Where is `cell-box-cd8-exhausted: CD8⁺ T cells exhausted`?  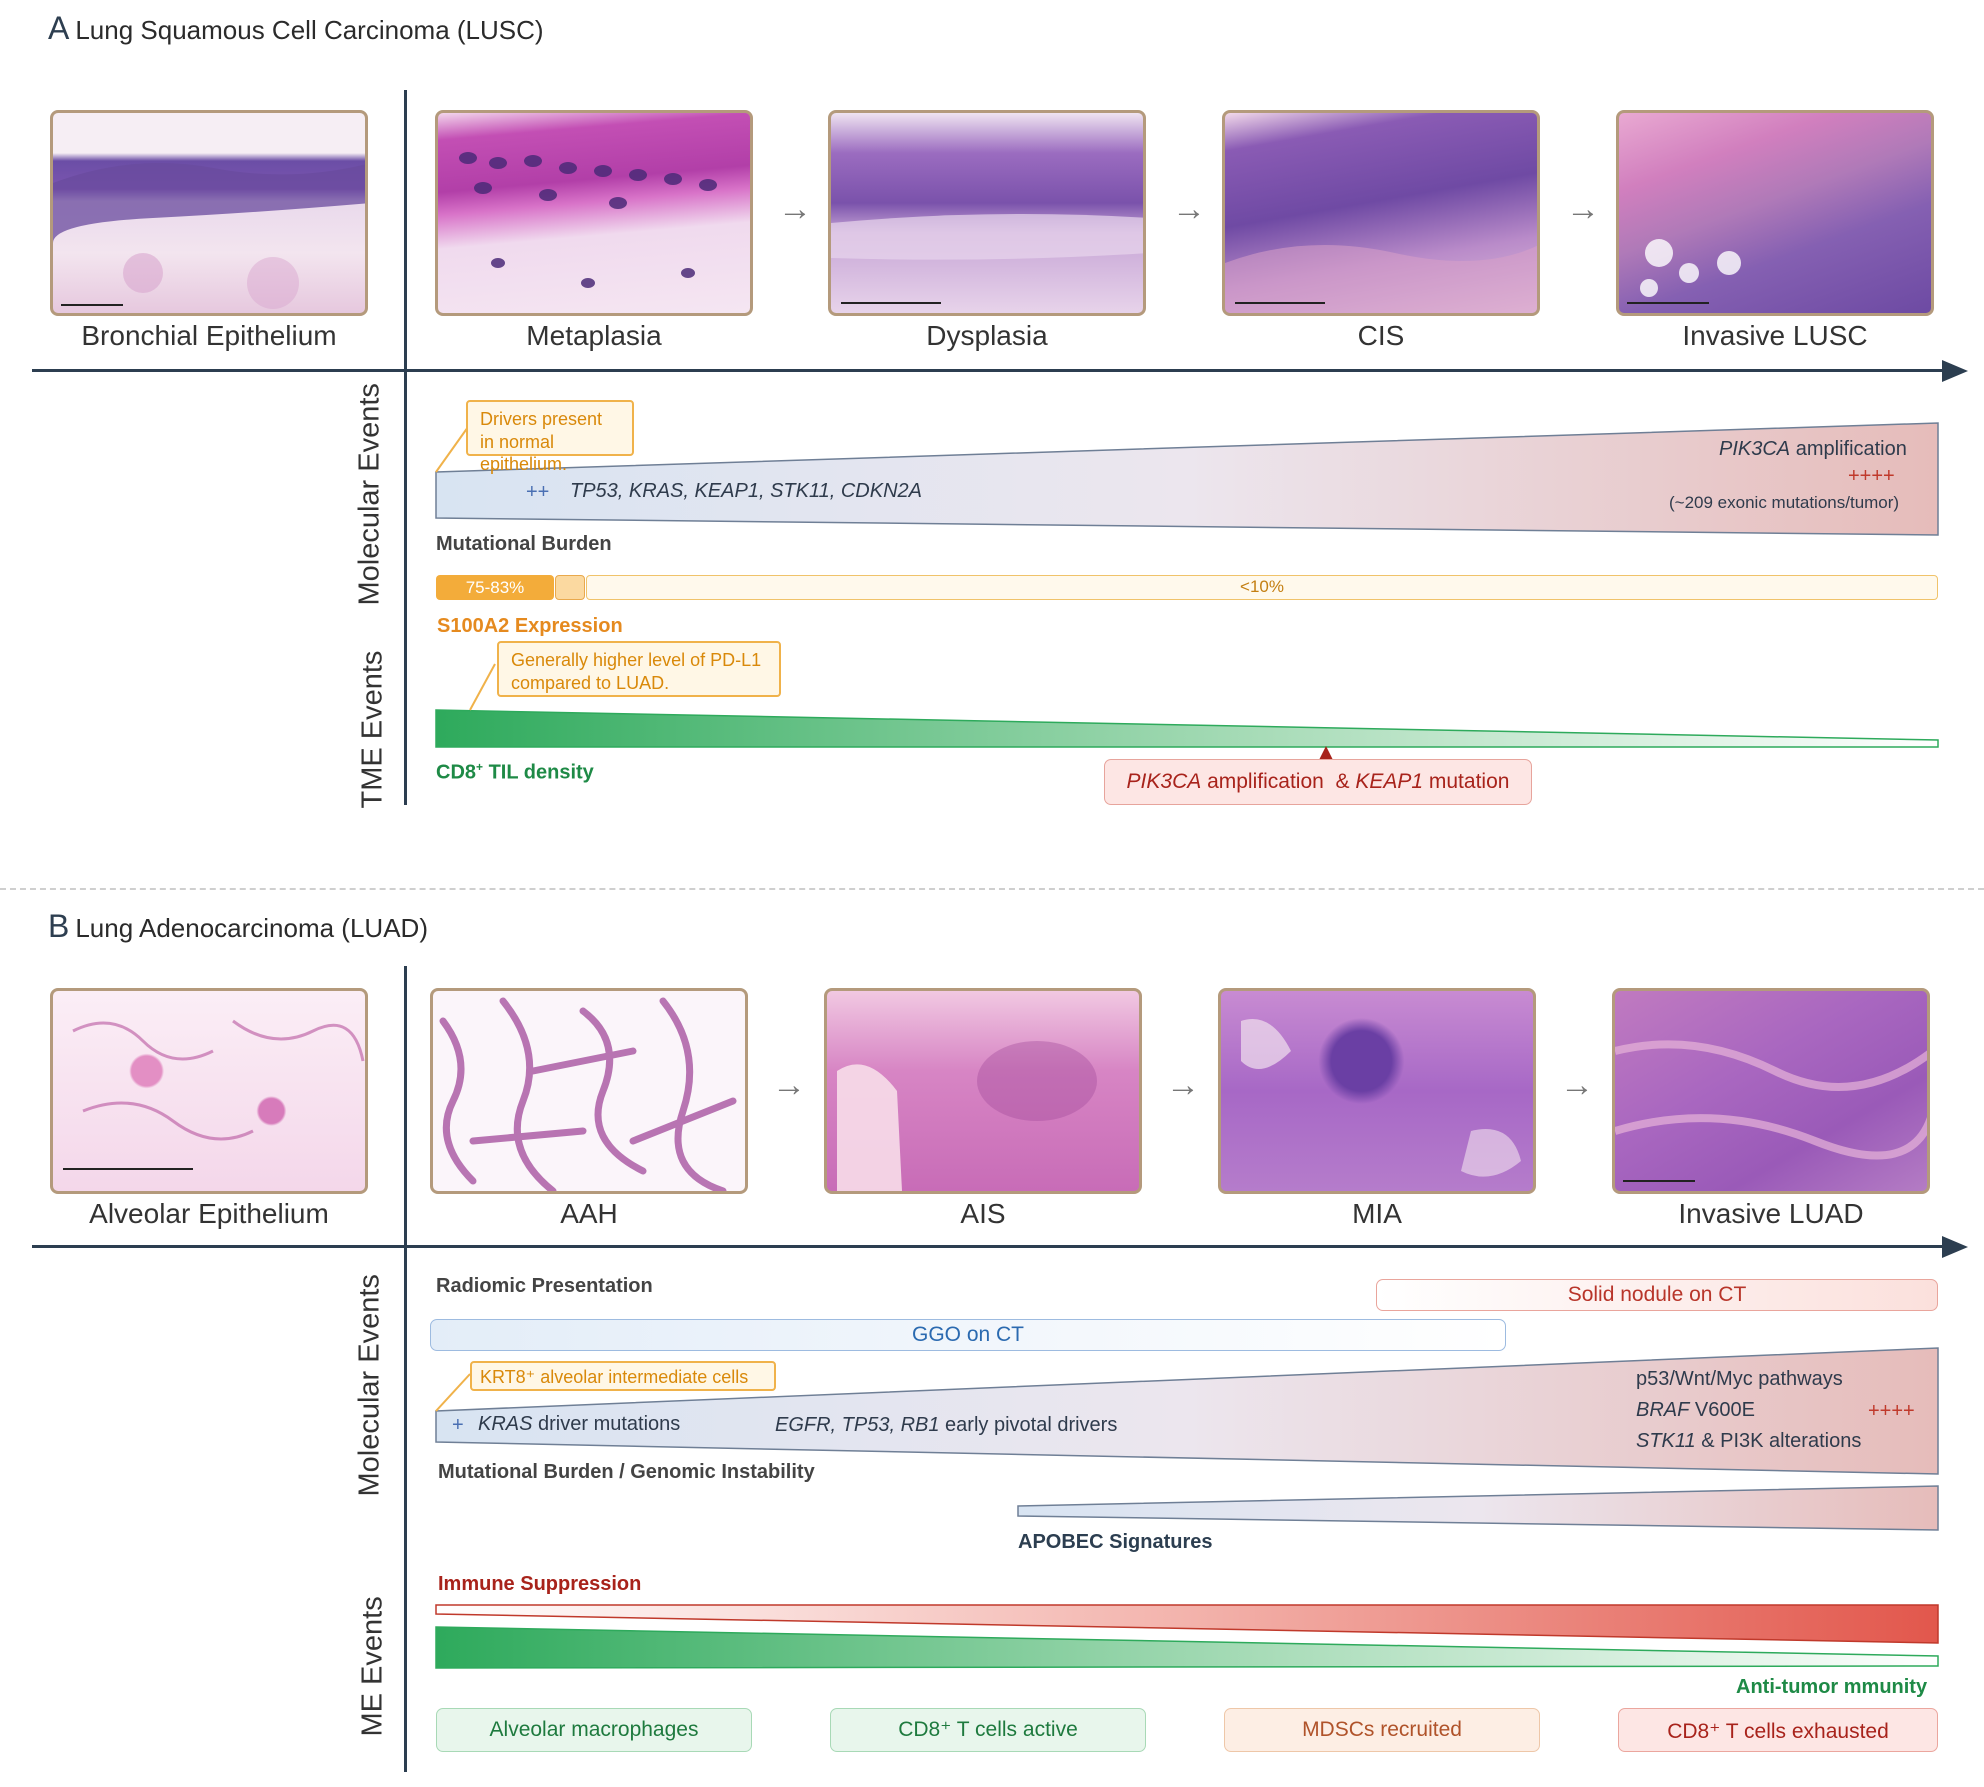
cell-box-cd8-exhausted: CD8⁺ T cells exhausted is located at coordinates (1778, 1730).